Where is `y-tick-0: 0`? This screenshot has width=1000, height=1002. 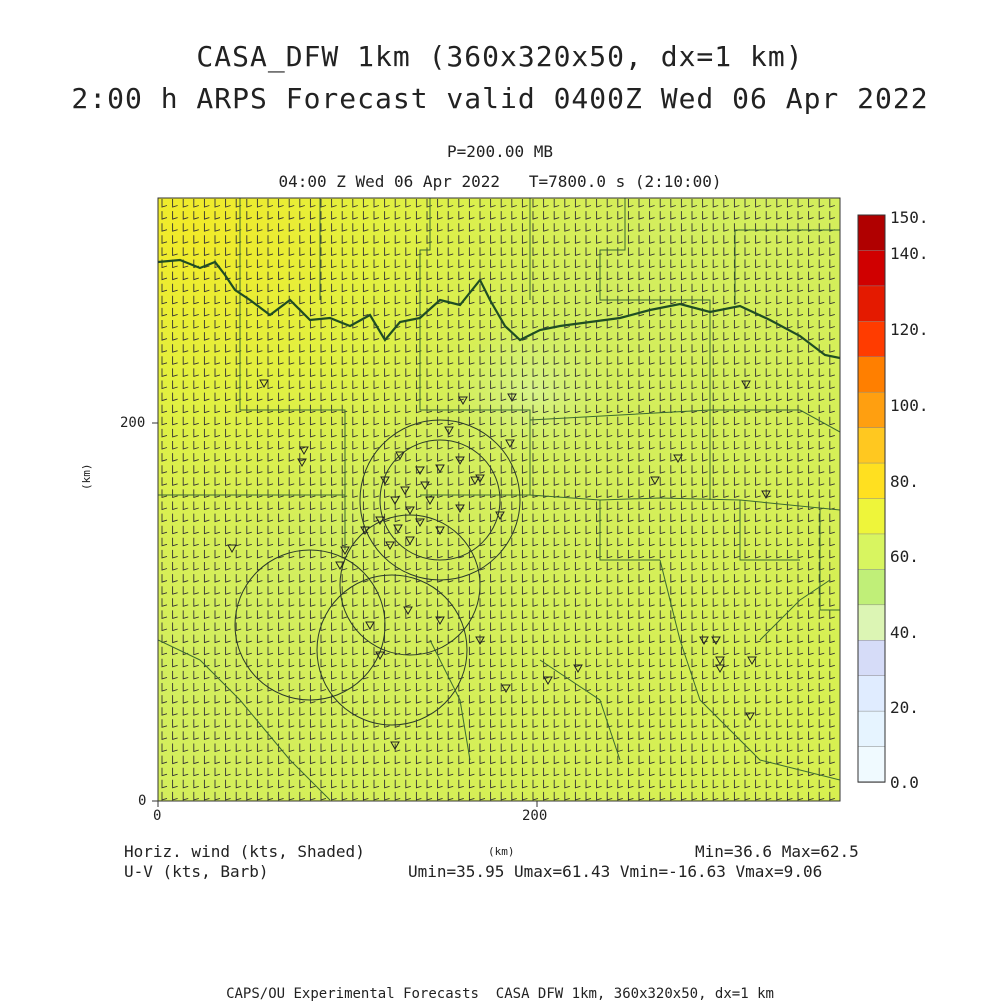 y-tick-0: 0 is located at coordinates (142, 801).